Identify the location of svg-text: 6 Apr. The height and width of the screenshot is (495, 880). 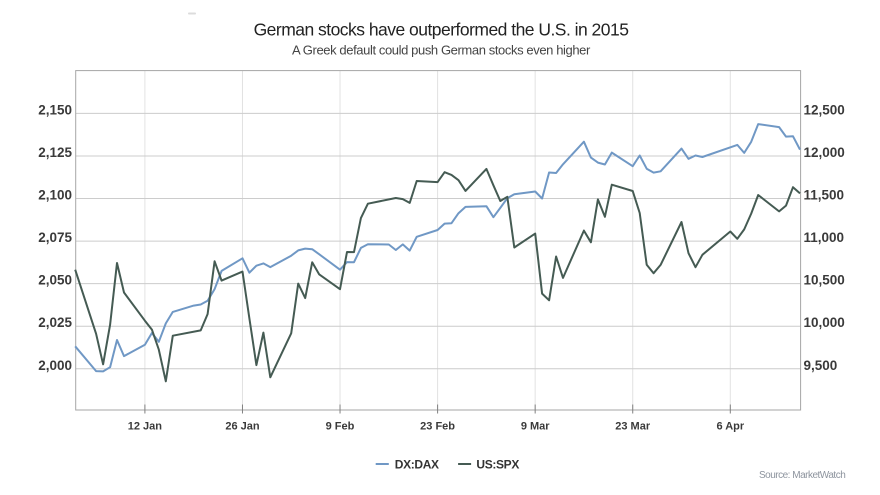
(730, 426).